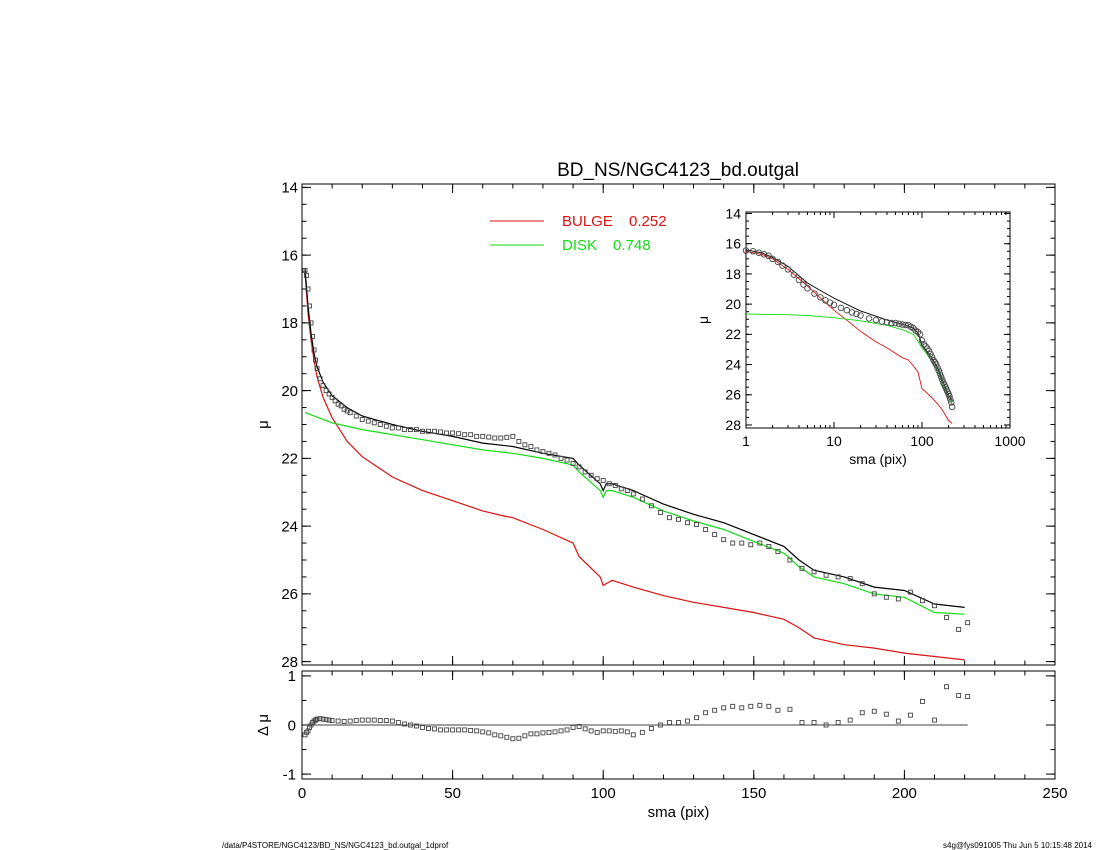 This screenshot has width=1100, height=850. I want to click on chart-title: BD_NS/NGC4123_bd.outgal, so click(678, 170).